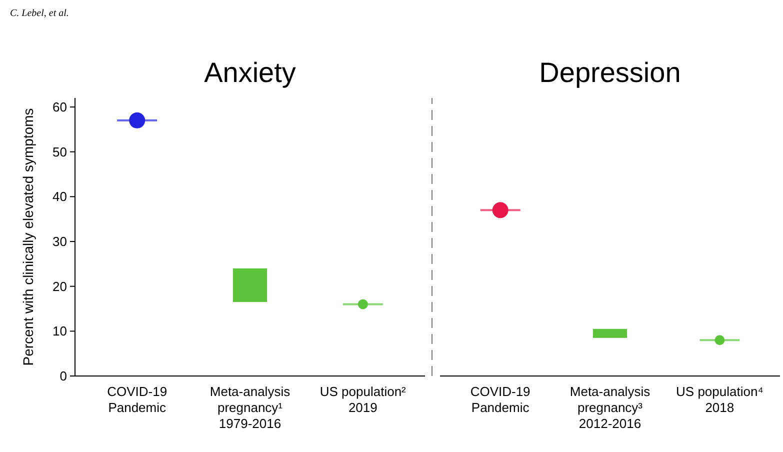  What do you see at coordinates (720, 399) in the screenshot?
I see `x-tick-label: US population⁴ 2018` at bounding box center [720, 399].